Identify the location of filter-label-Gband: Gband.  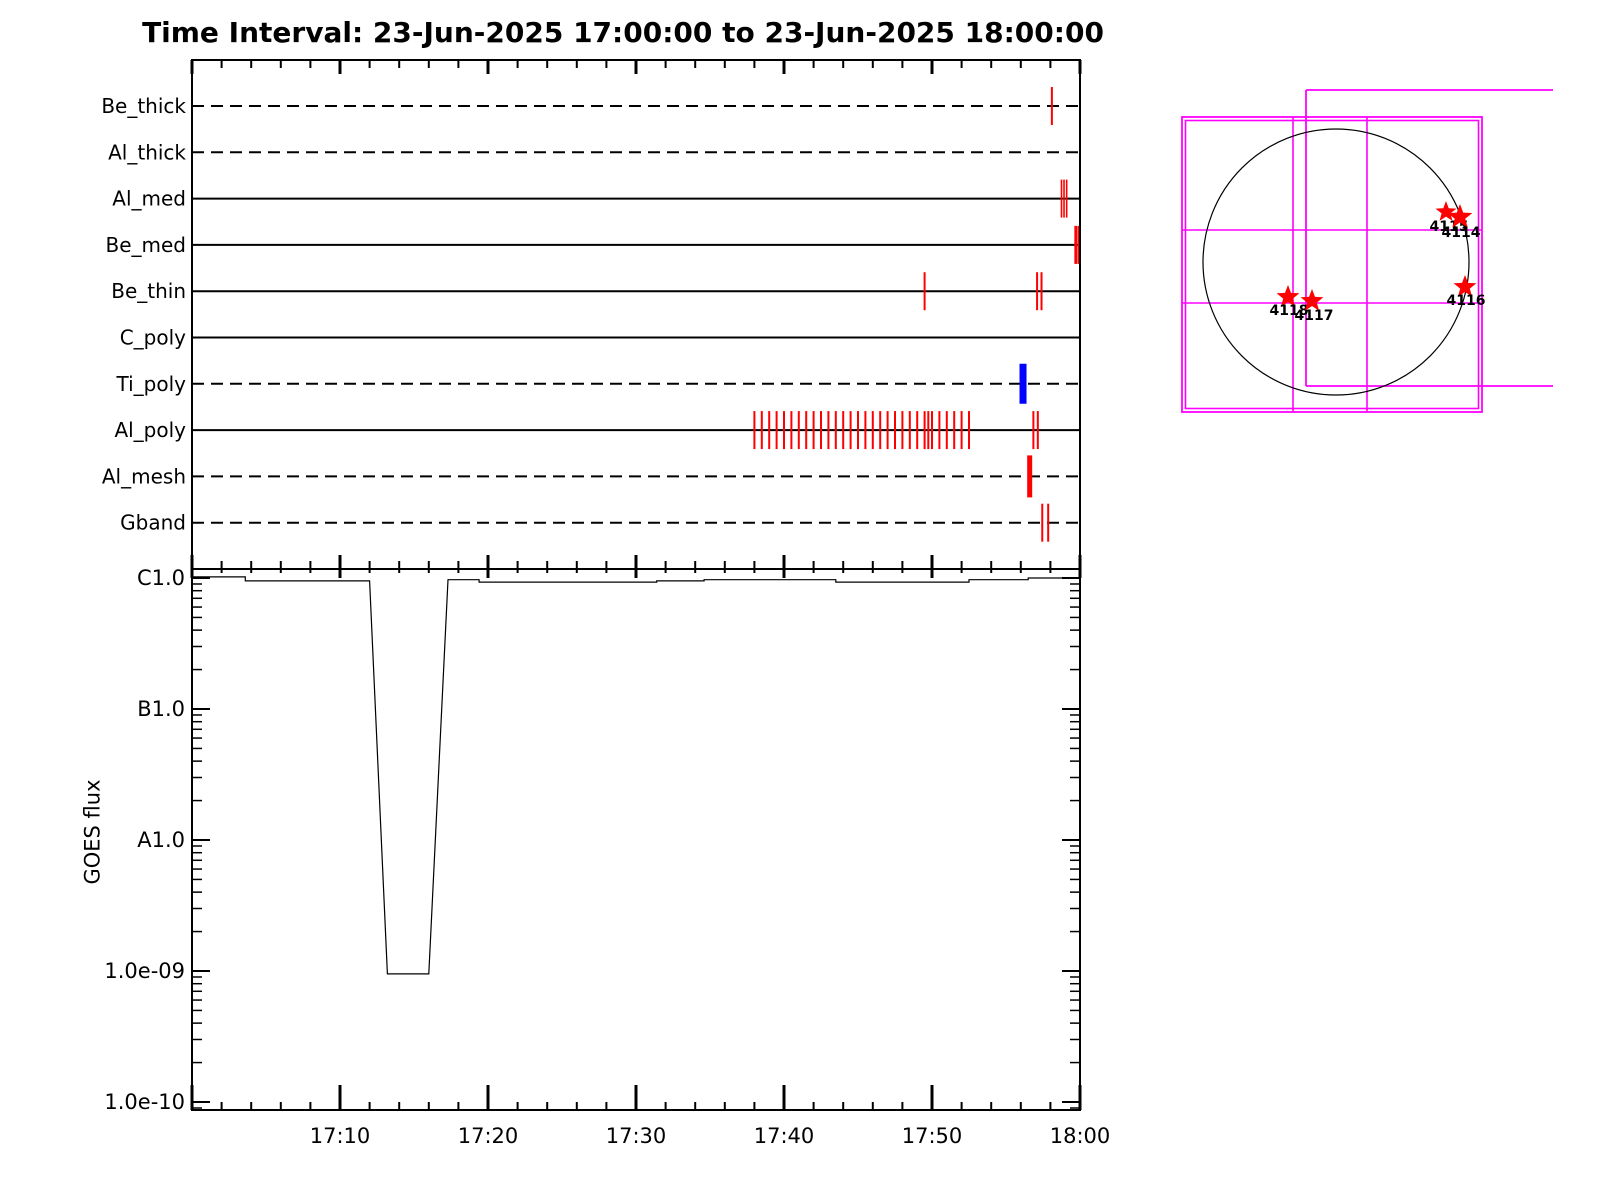
(153, 523).